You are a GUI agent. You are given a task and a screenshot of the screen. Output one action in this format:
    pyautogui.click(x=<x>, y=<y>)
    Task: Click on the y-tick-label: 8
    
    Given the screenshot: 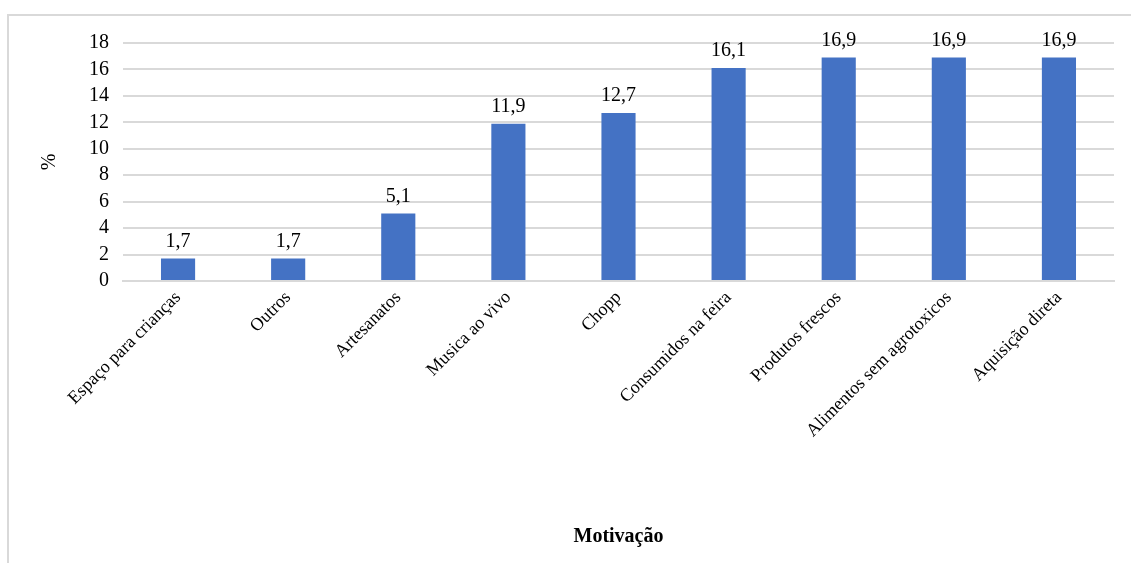 What is the action you would take?
    pyautogui.click(x=104, y=173)
    